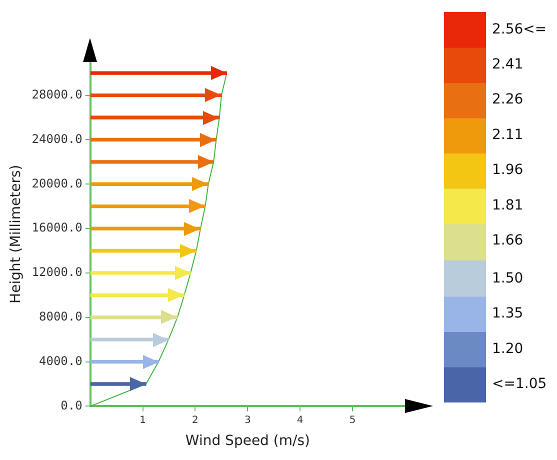 The image size is (557, 460). What do you see at coordinates (508, 348) in the screenshot?
I see `color-bar-label: 1.20` at bounding box center [508, 348].